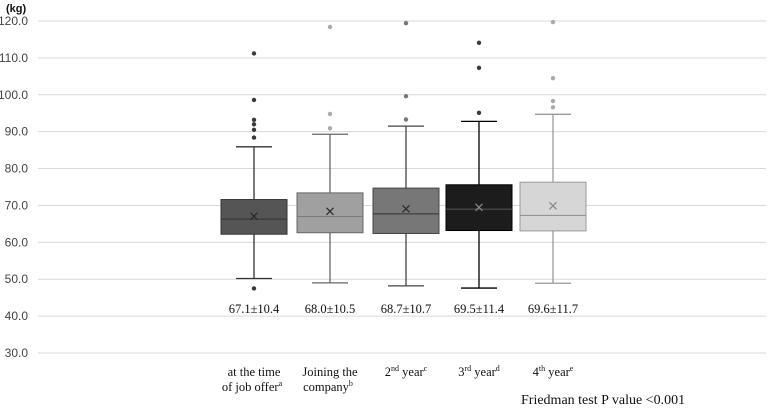 The height and width of the screenshot is (414, 778). What do you see at coordinates (16, 9) in the screenshot?
I see `y-axis-unit-label: (kg)` at bounding box center [16, 9].